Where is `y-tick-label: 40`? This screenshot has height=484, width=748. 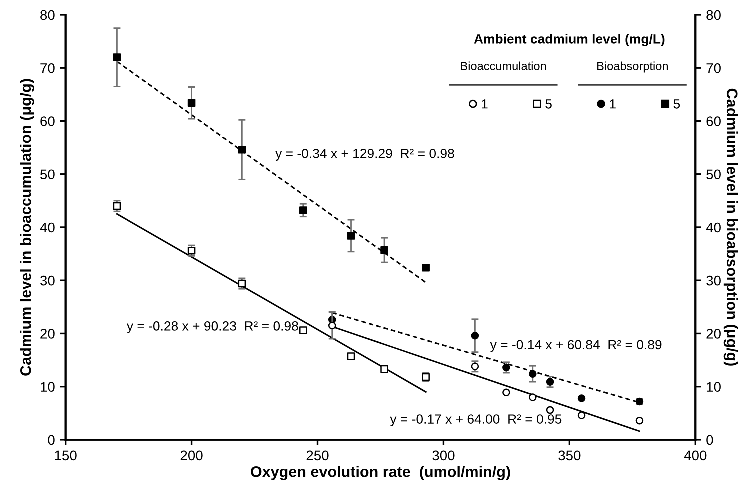 y-tick-label: 40 is located at coordinates (47, 227).